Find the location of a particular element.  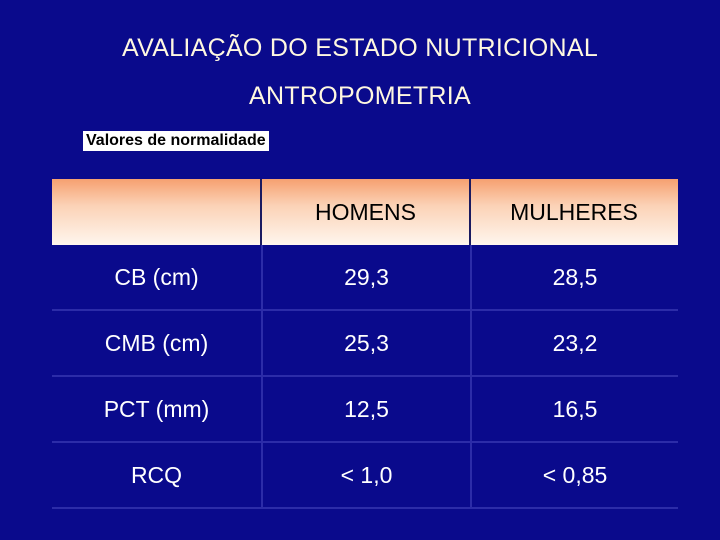

header-women: MULHERES is located at coordinates (574, 212).